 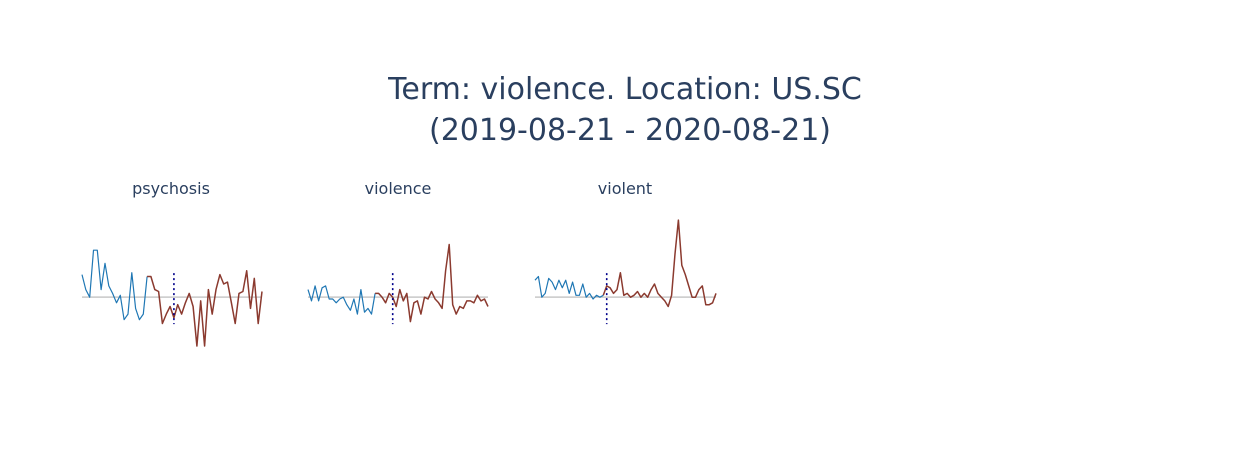 I want to click on panel-psychosis: psychosis, so click(x=171, y=188).